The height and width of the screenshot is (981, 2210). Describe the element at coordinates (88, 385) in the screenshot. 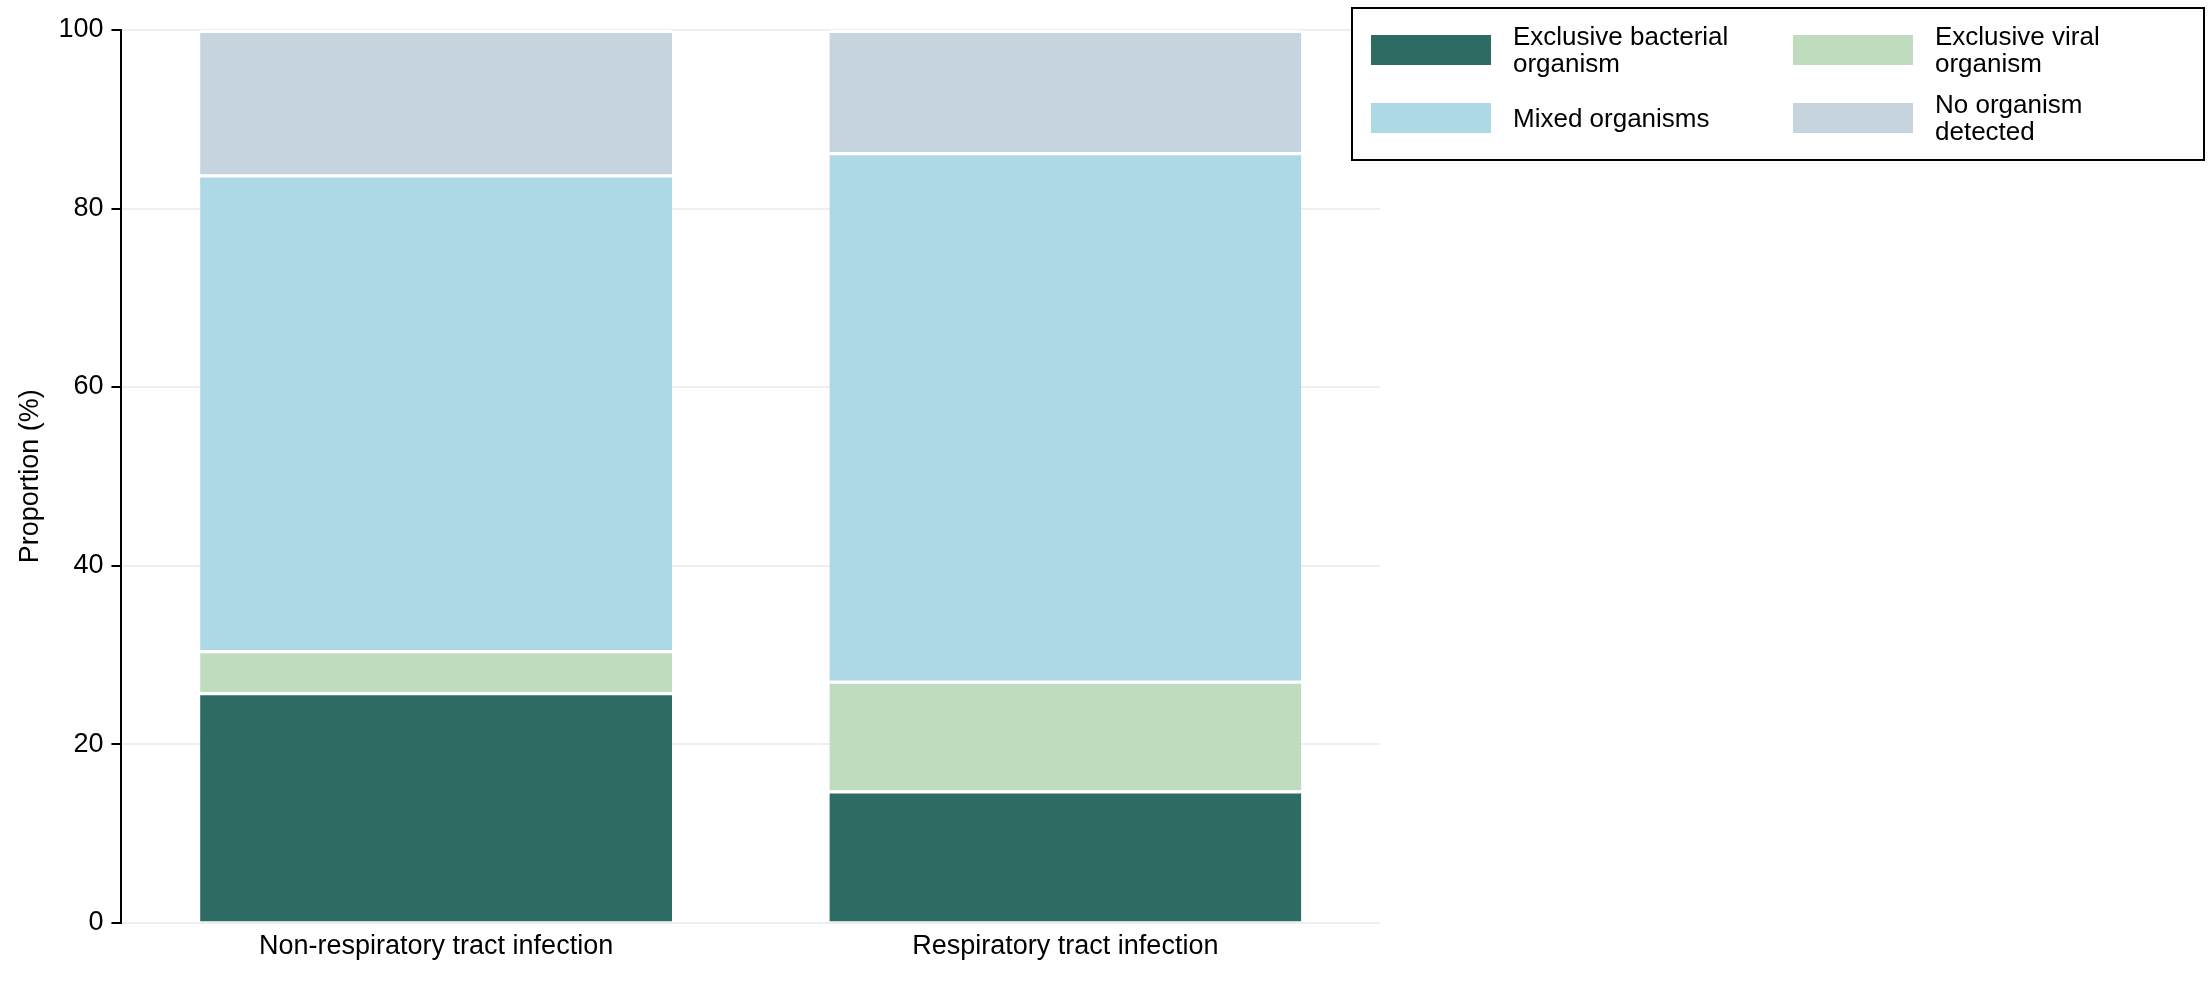

I see `y-tick-label: 60` at that location.